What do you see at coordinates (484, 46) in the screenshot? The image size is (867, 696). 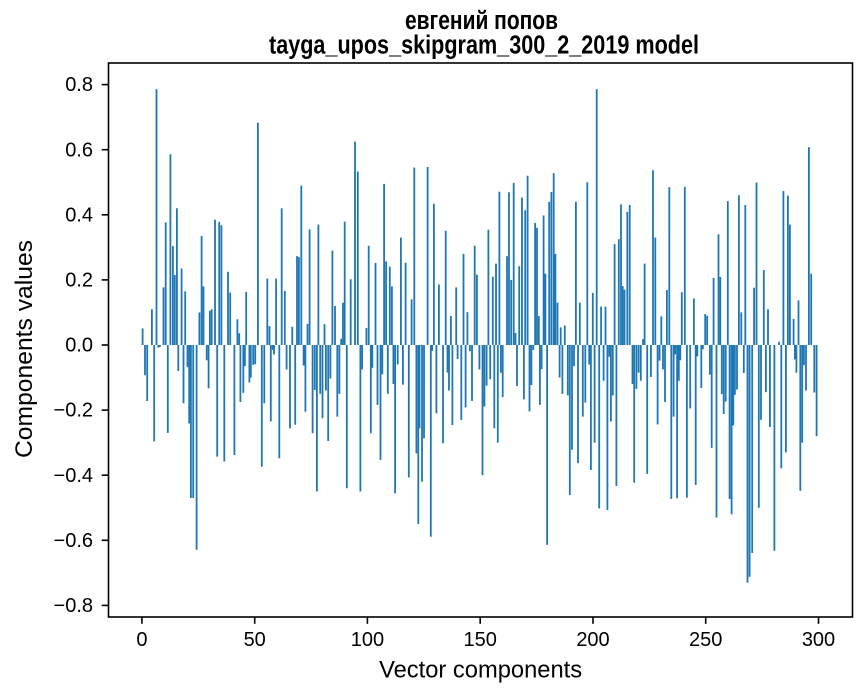 I see `svg-text:tayga_upos_skipgram_300_2_2019: tayga_upos_skipgram_300_2_2019 model` at bounding box center [484, 46].